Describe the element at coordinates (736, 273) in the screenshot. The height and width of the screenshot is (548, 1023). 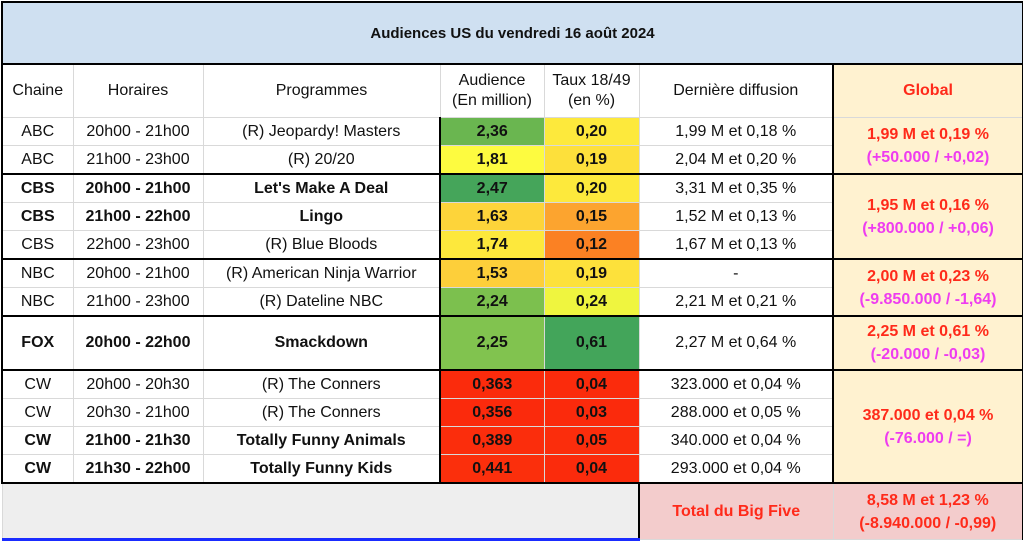
I see `derniere-diffusion-cell: -` at that location.